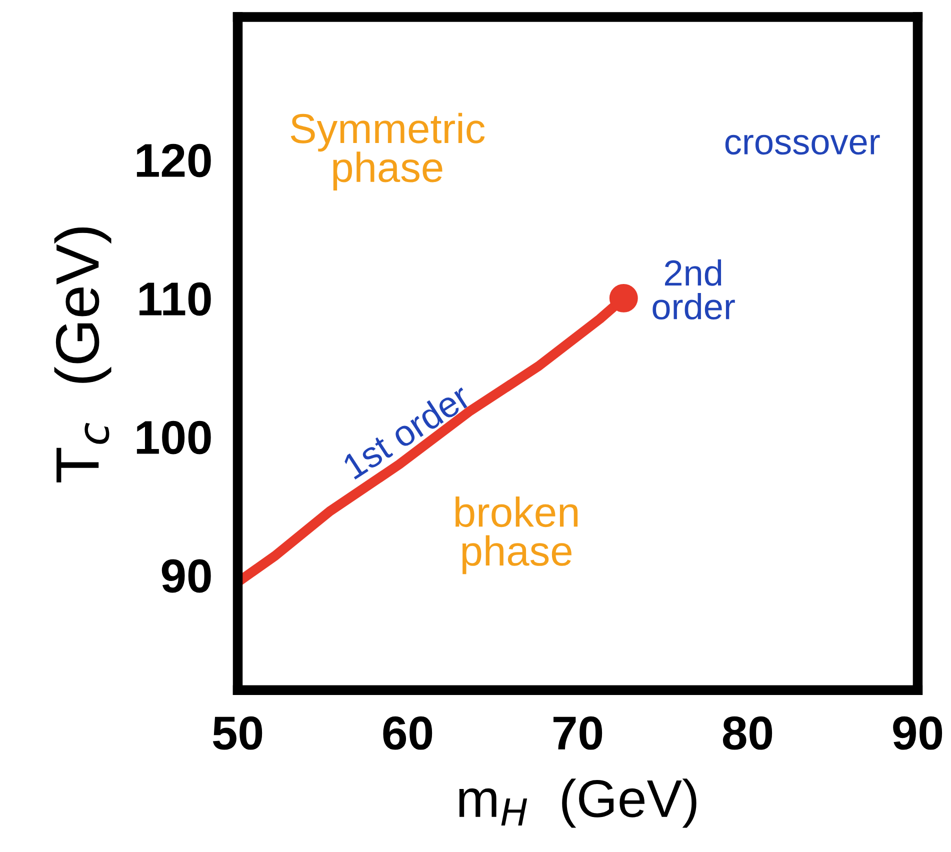 This screenshot has height=852, width=951. I want to click on x-tick-label: 70, so click(578, 733).